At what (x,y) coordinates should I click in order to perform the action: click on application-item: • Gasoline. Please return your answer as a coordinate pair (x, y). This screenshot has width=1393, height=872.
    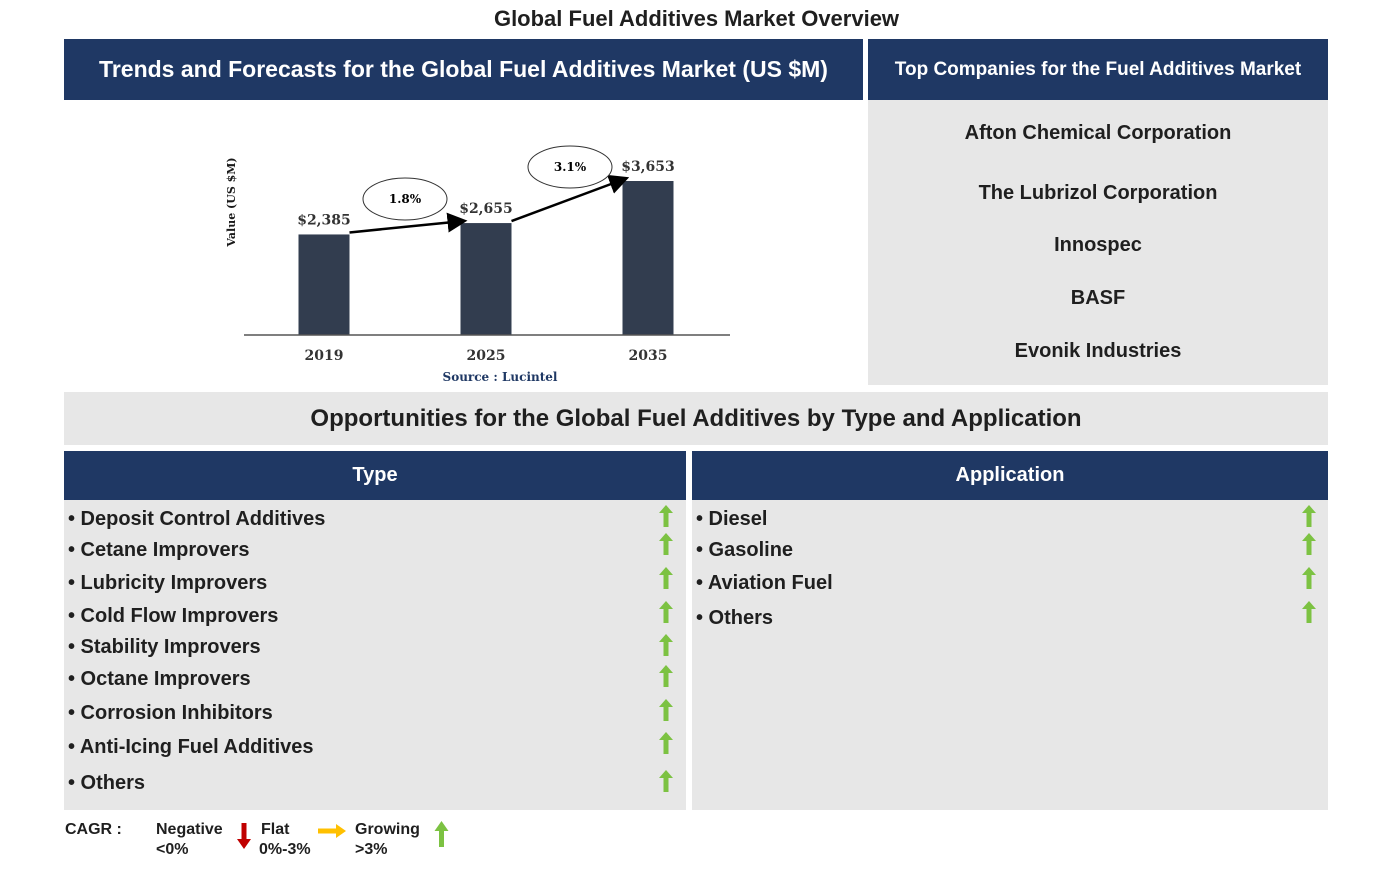
    Looking at the image, I should click on (745, 550).